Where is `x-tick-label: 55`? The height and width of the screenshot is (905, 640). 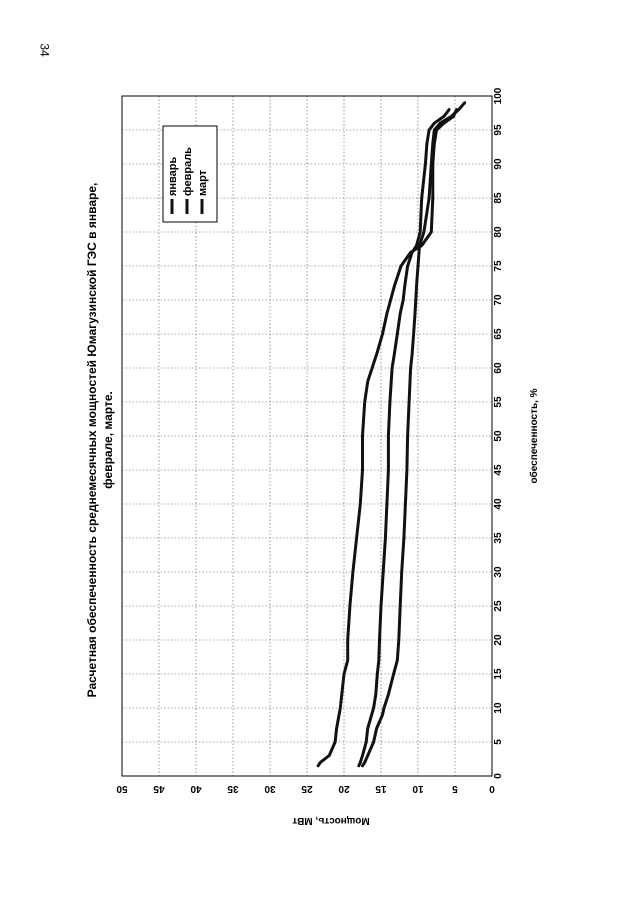 x-tick-label: 55 is located at coordinates (498, 402).